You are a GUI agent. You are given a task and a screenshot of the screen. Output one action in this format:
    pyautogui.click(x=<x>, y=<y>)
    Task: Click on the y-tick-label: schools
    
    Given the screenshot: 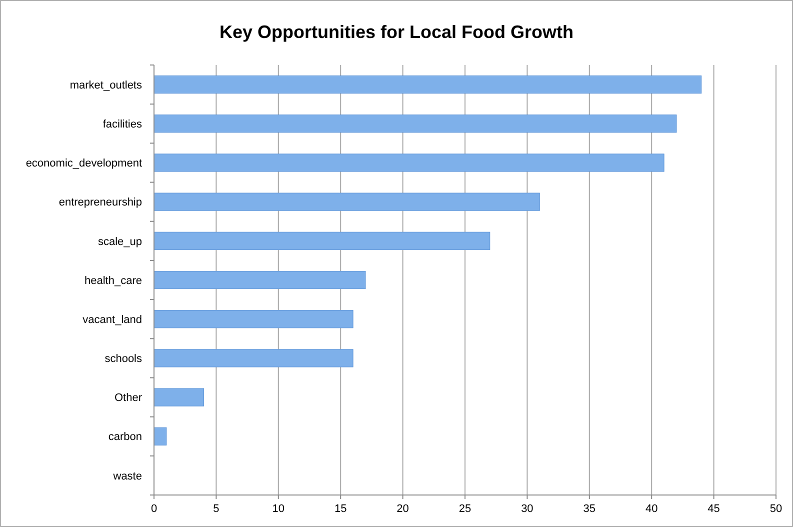 What is the action you would take?
    pyautogui.click(x=123, y=359)
    